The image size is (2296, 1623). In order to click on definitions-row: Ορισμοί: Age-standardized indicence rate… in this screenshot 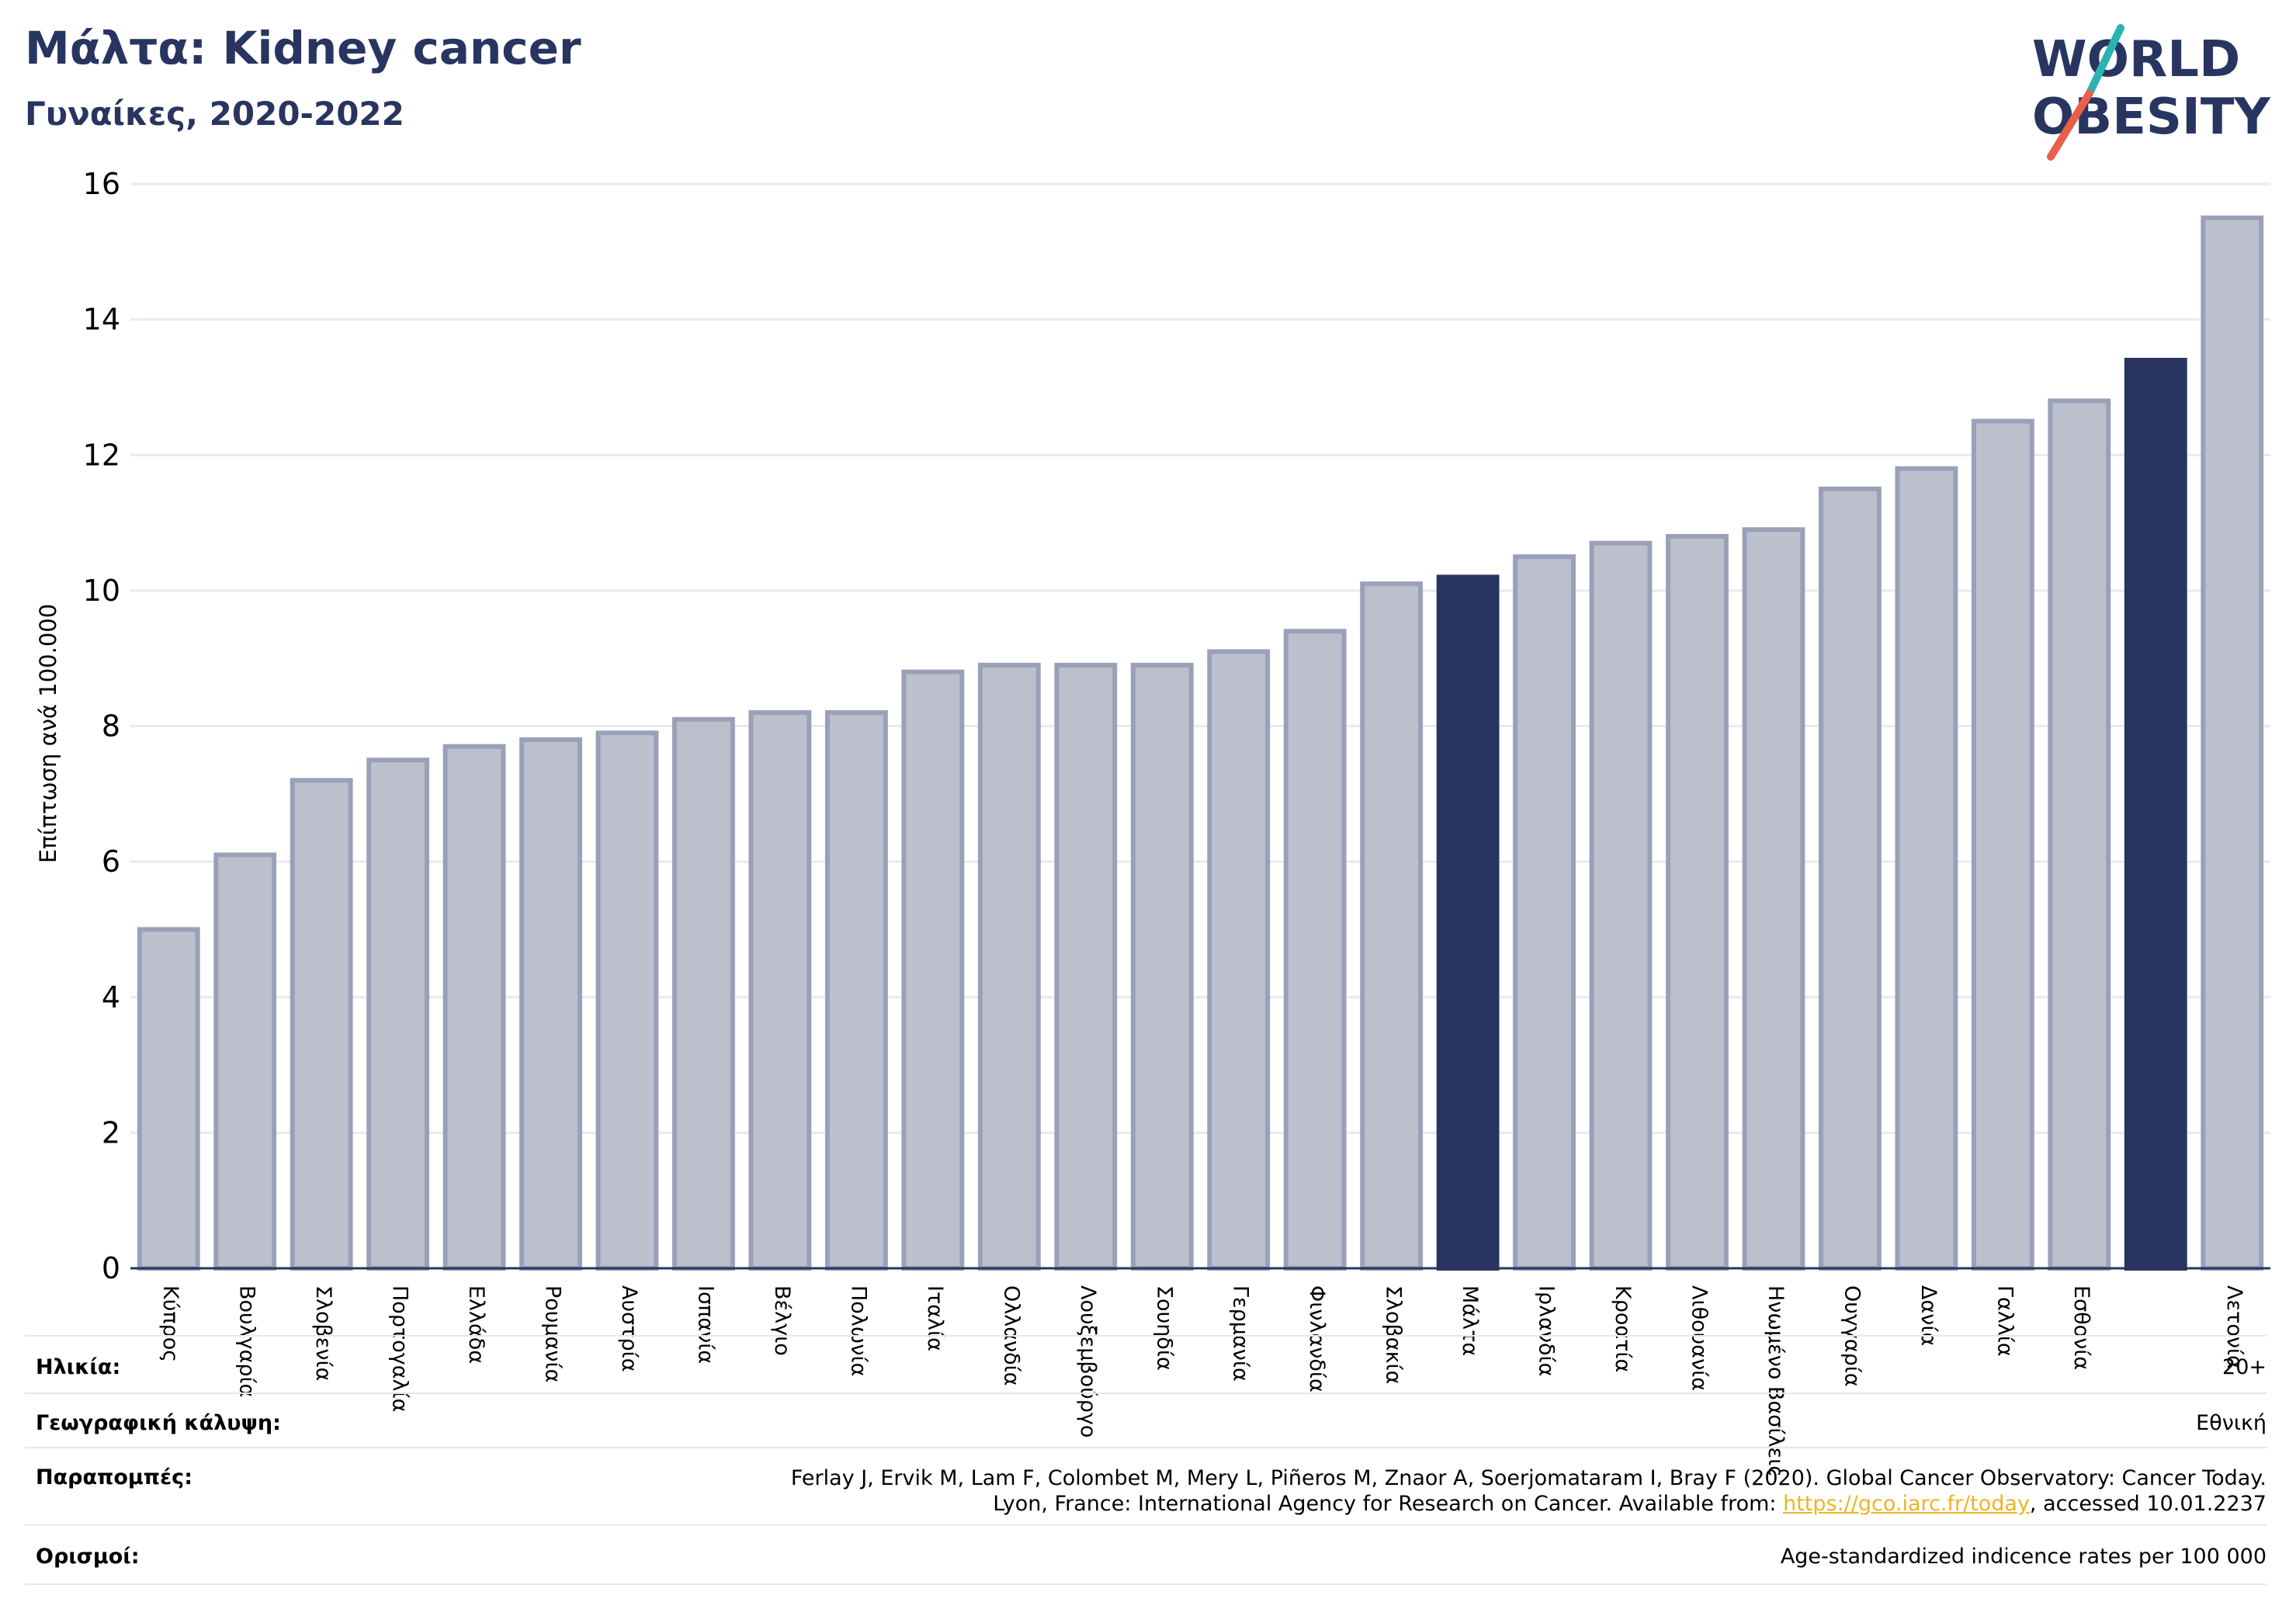, I will do `click(1146, 1554)`.